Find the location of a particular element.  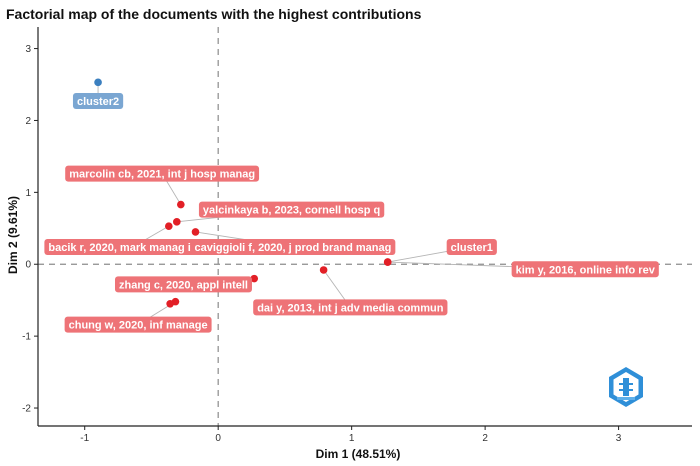

point-label: kim y, 2016, online info rev is located at coordinates (585, 269).